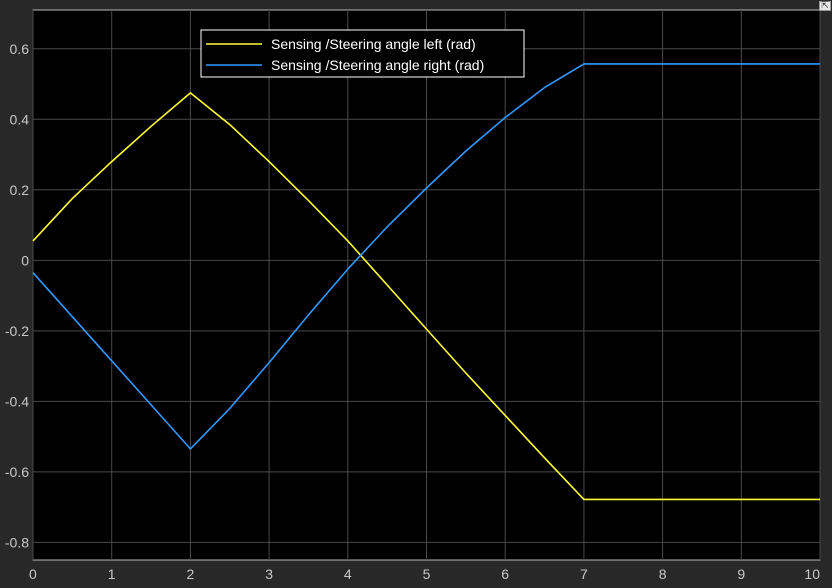  I want to click on y-tick-label: -0.4, so click(17, 401).